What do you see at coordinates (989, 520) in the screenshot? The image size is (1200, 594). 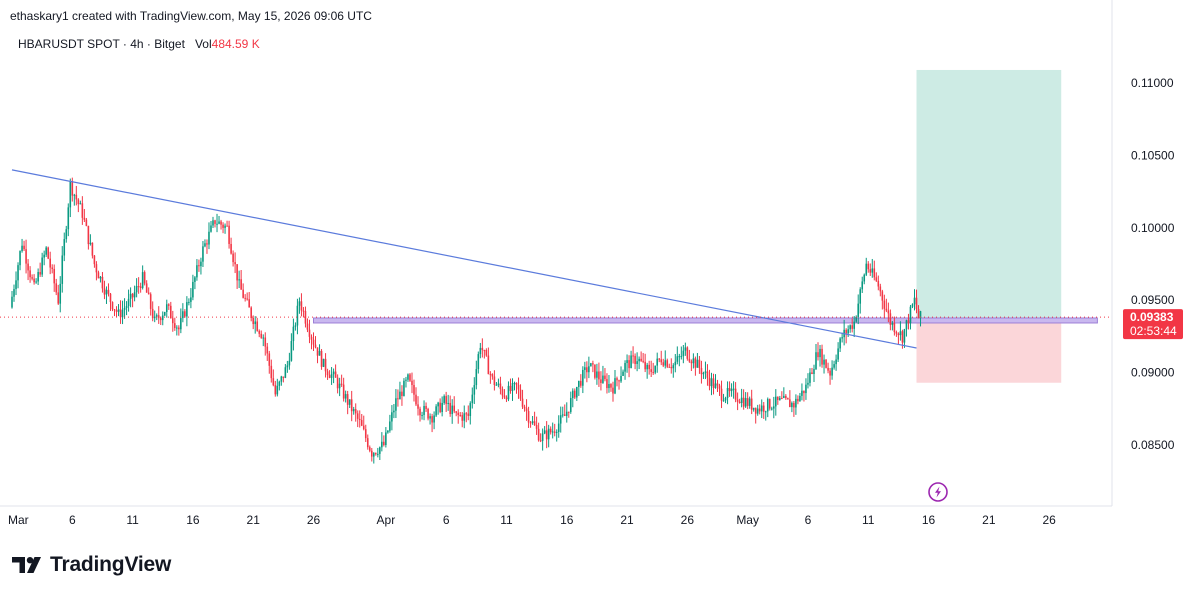 I see `time-tick-label: 21` at bounding box center [989, 520].